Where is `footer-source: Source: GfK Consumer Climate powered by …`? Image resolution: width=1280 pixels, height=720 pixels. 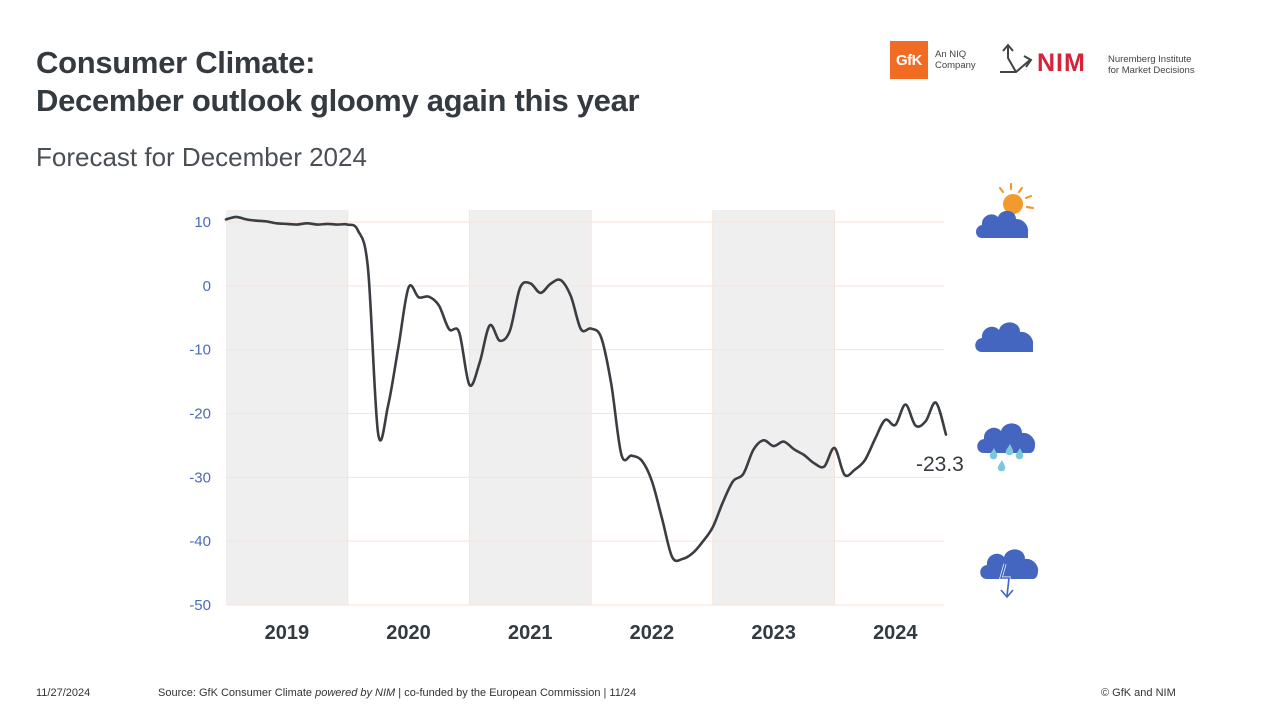 footer-source: Source: GfK Consumer Climate powered by … is located at coordinates (397, 693).